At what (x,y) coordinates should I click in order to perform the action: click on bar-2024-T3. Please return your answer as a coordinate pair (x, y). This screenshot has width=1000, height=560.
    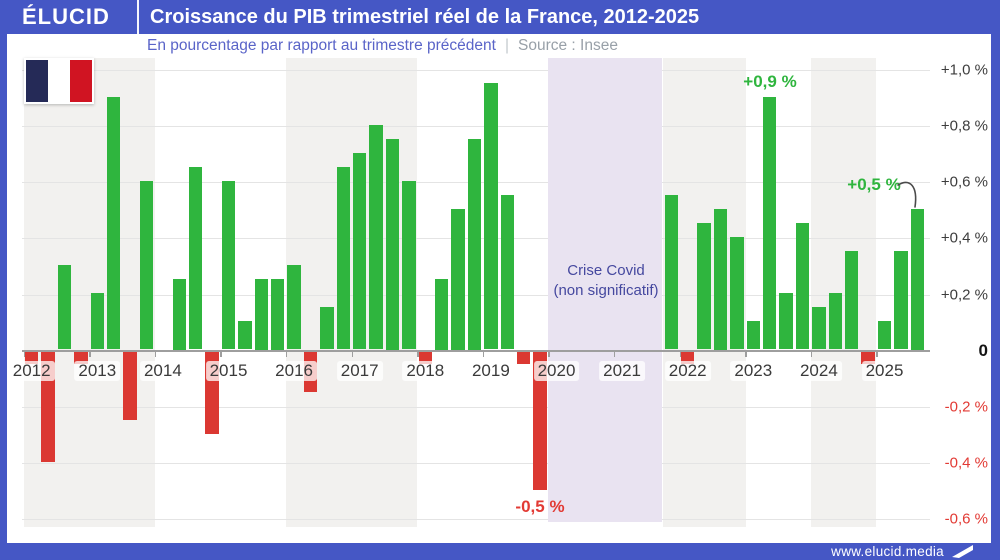
    Looking at the image, I should click on (852, 300).